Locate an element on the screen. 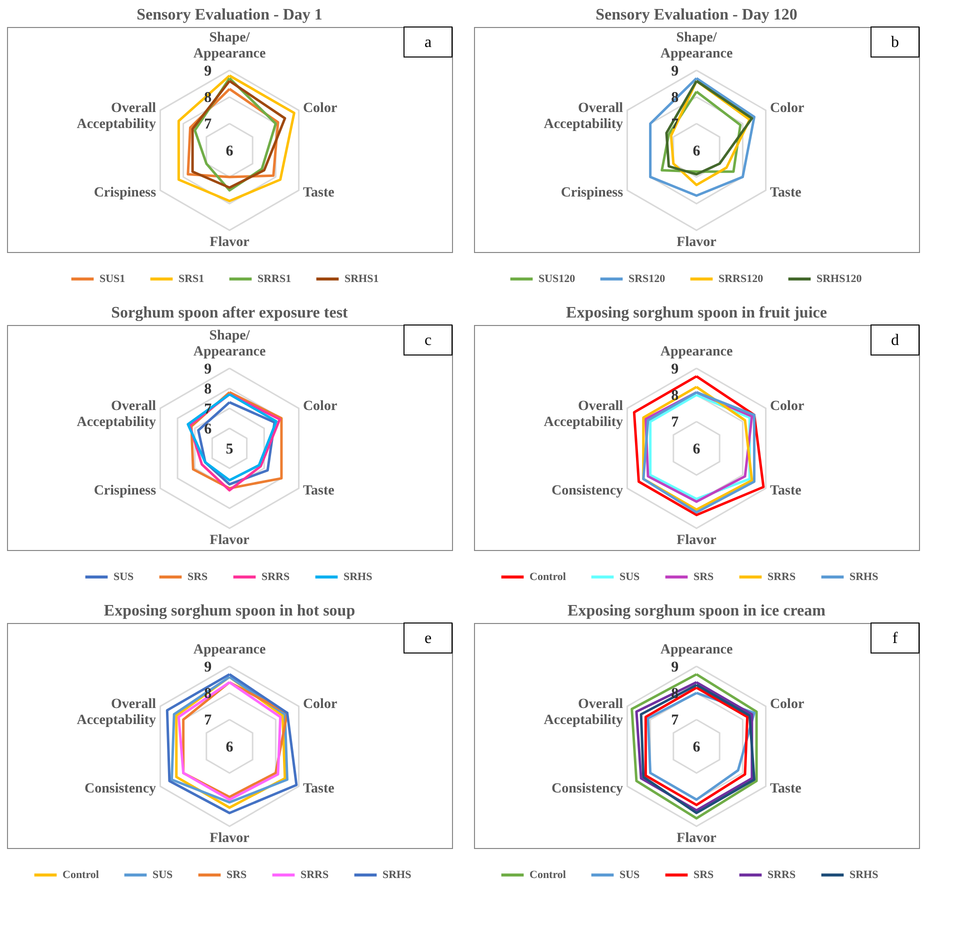  chart-title: Exposing sorghum spoon in fruit juice is located at coordinates (696, 313).